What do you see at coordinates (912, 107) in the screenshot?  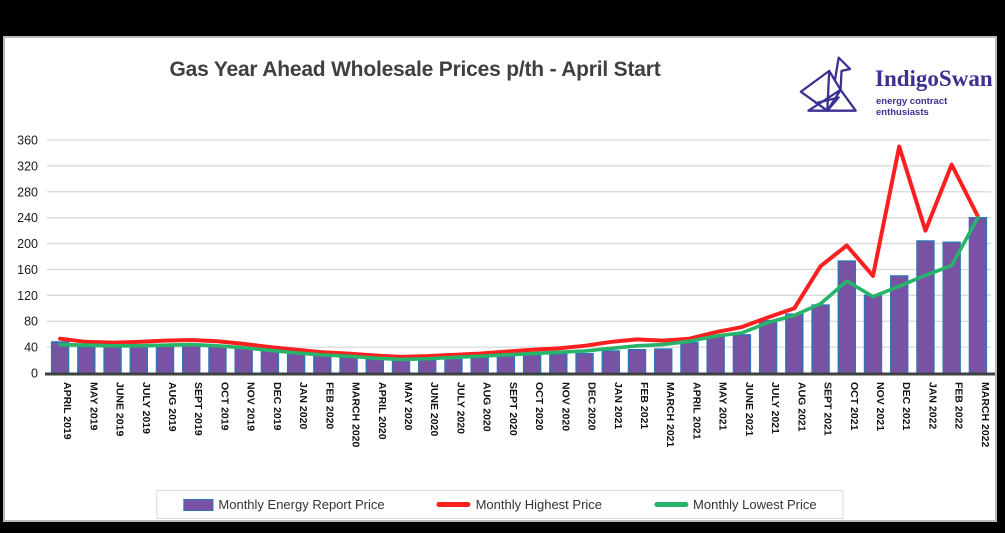 I see `logo-tagline: energy contract enthusiasts` at bounding box center [912, 107].